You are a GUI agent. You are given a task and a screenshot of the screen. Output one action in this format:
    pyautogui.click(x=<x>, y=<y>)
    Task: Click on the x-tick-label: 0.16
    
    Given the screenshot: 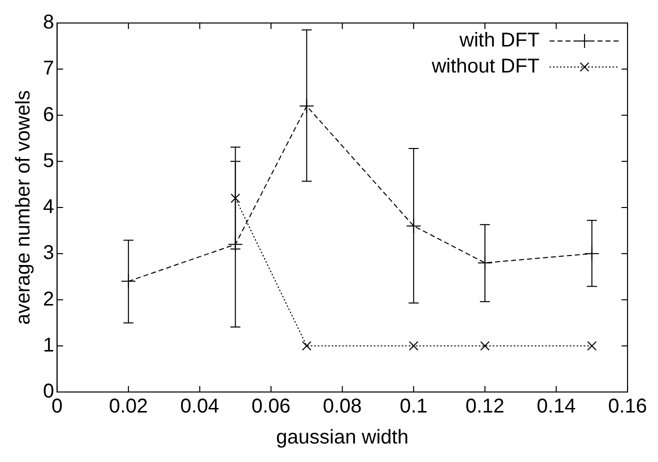 What is the action you would take?
    pyautogui.click(x=628, y=407)
    